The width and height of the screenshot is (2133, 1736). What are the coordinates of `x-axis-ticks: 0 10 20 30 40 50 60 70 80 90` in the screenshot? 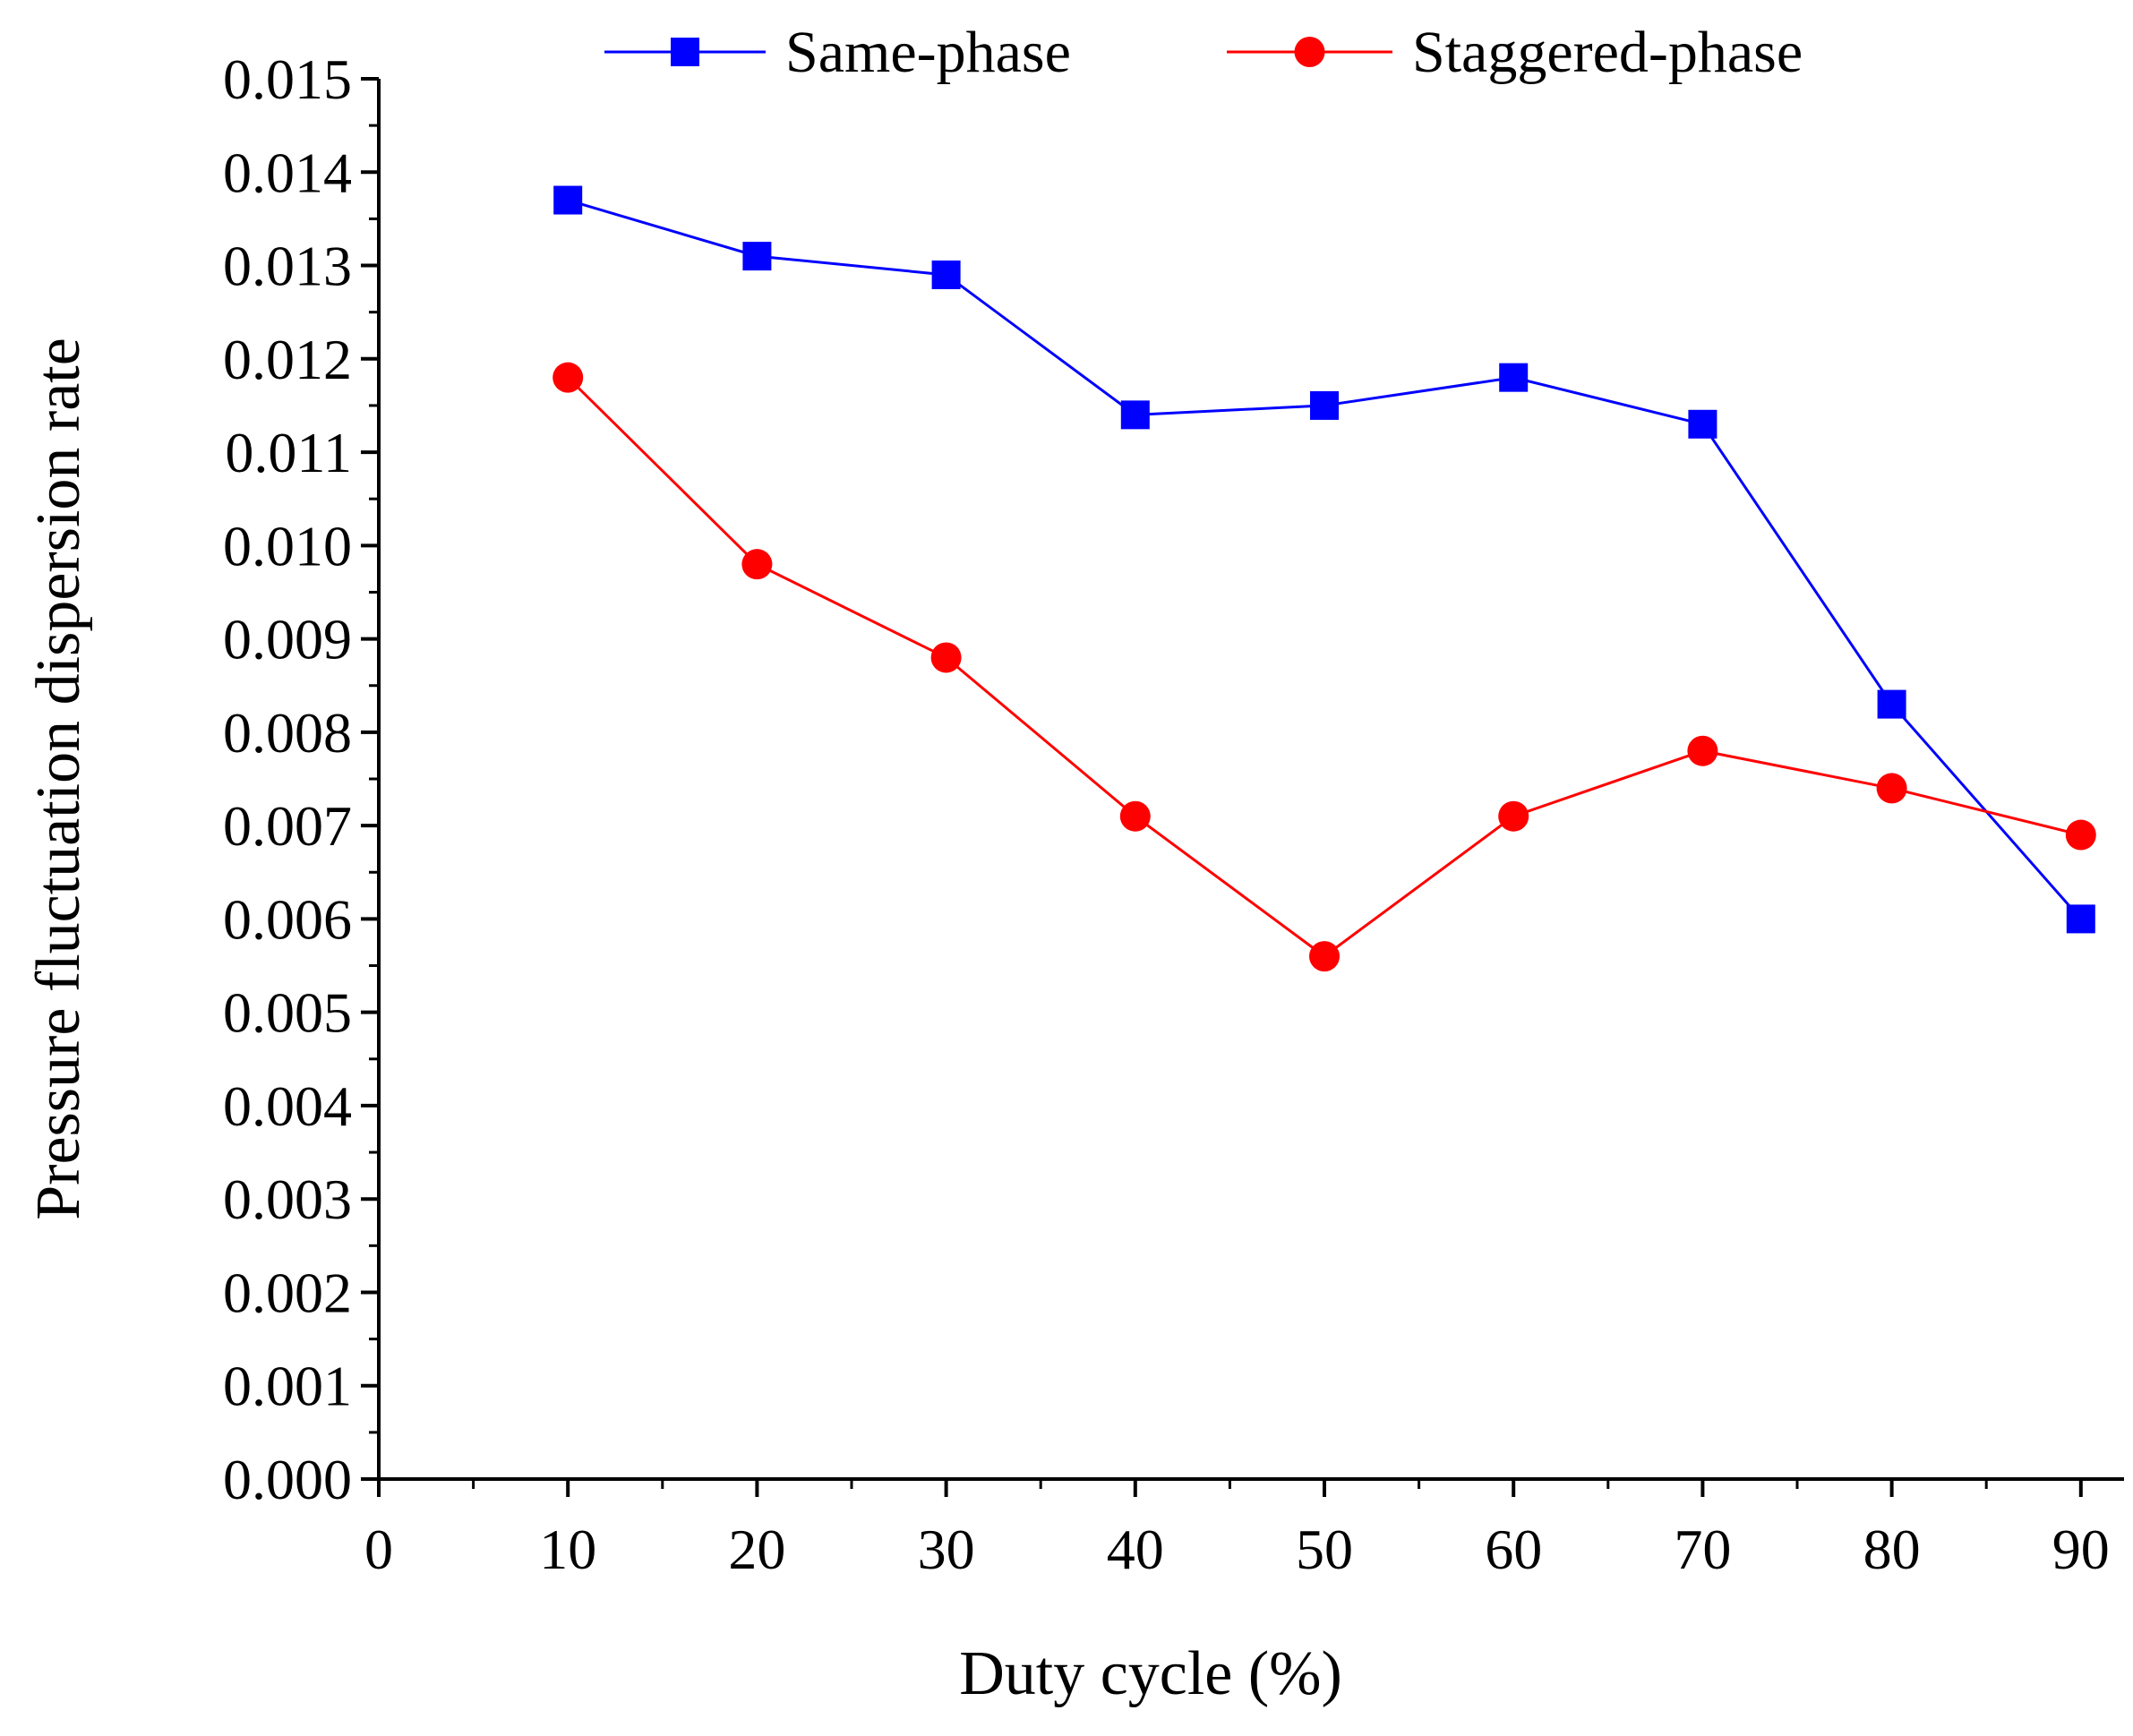 It's located at (1237, 1530).